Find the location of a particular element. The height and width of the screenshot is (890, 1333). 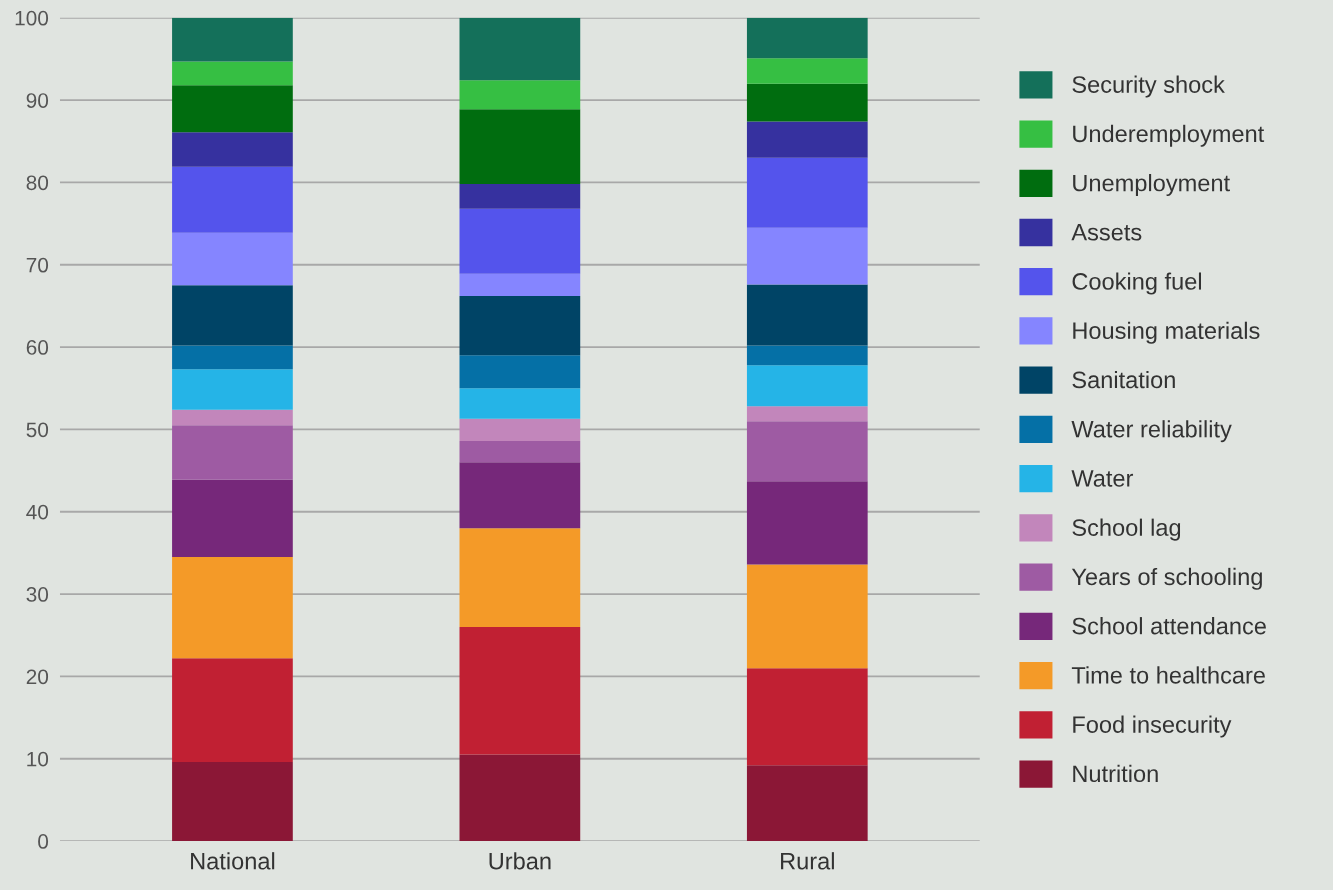

y-tick-label: 70 is located at coordinates (37, 265).